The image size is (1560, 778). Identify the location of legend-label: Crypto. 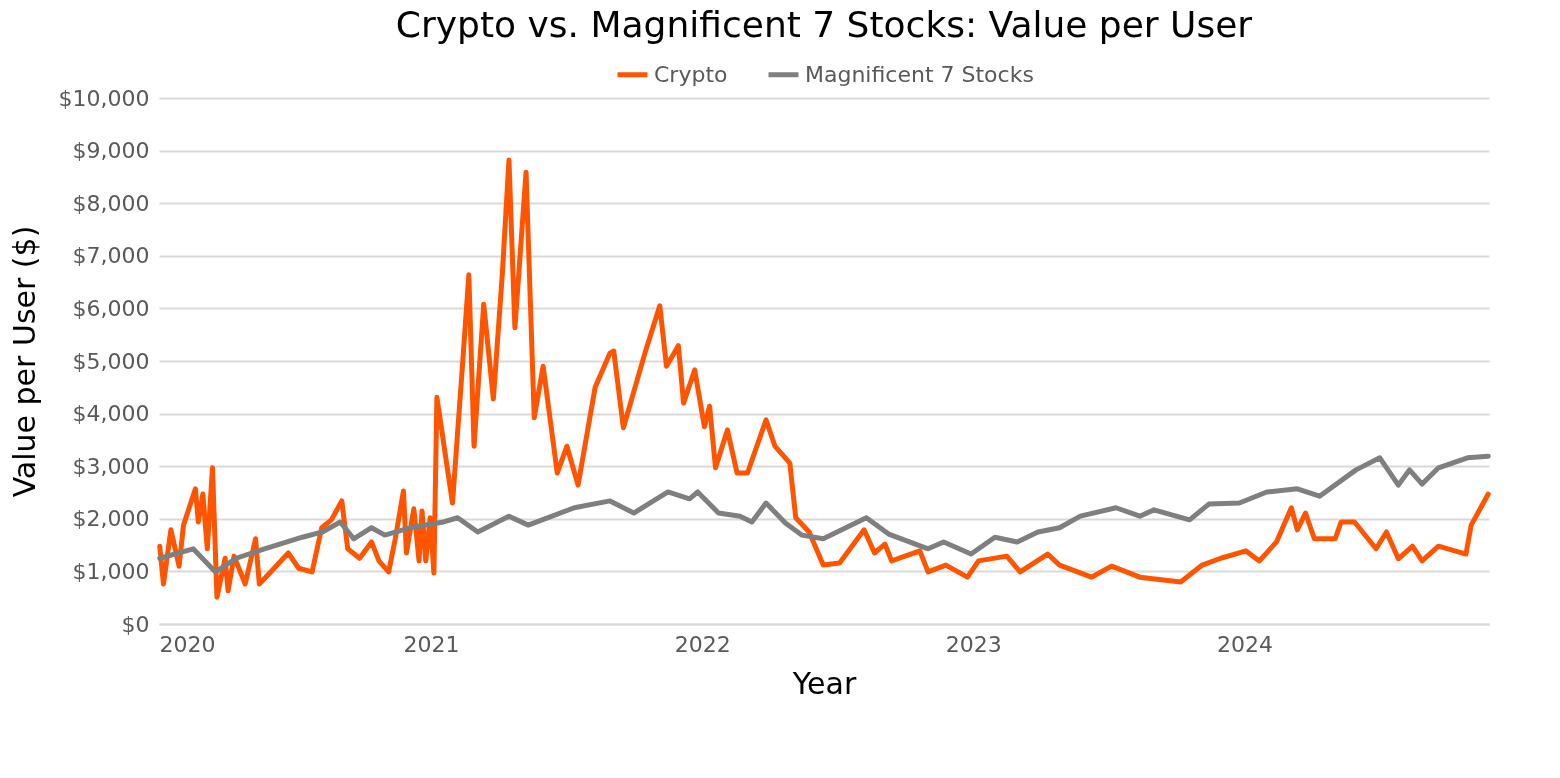
(691, 74).